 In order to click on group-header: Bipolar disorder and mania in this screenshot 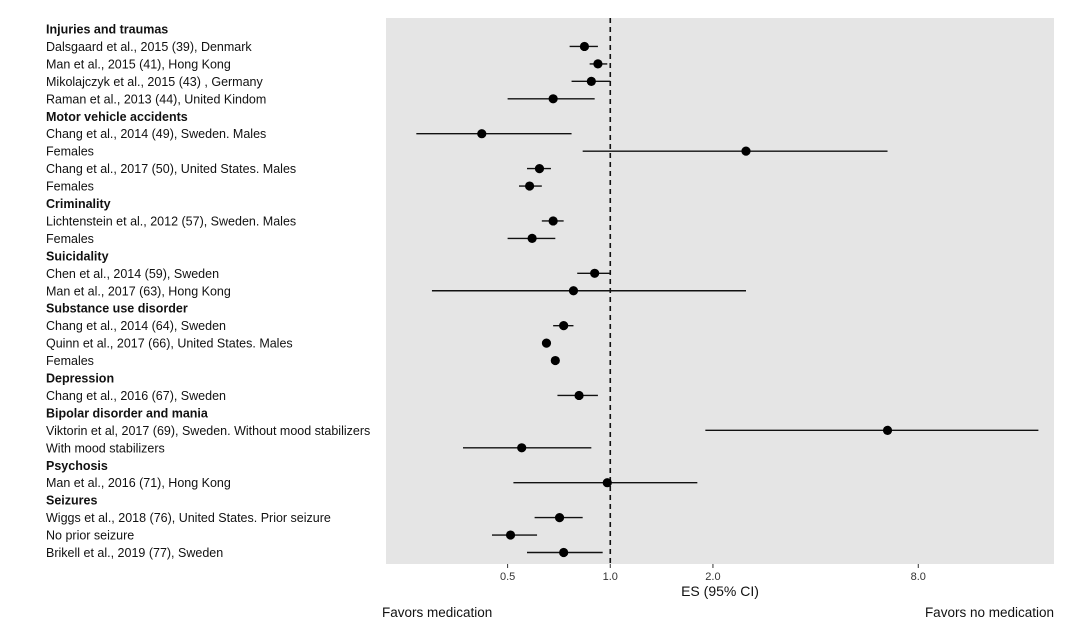, I will do `click(127, 413)`.